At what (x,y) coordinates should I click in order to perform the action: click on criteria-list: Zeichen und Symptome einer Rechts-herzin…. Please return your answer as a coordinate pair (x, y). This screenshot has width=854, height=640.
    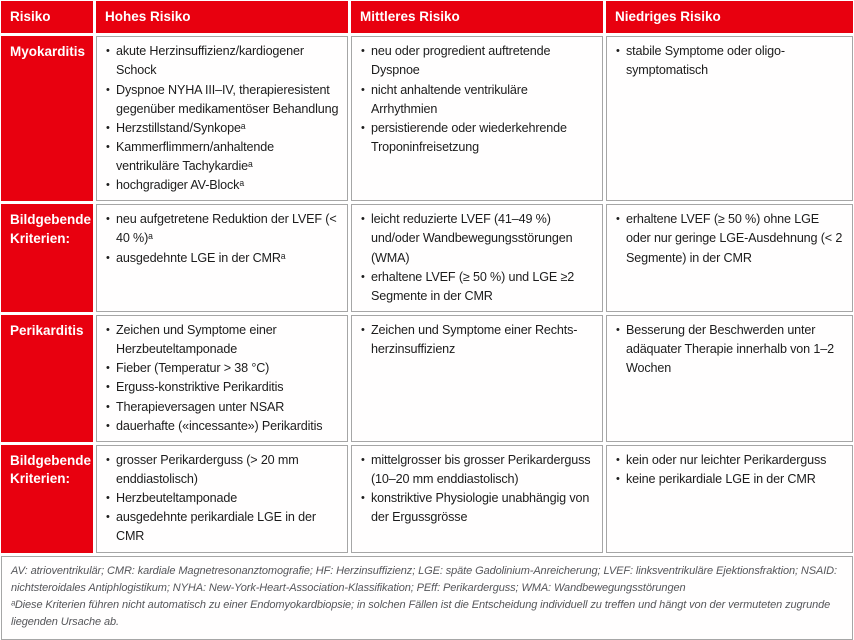
    Looking at the image, I should click on (476, 340).